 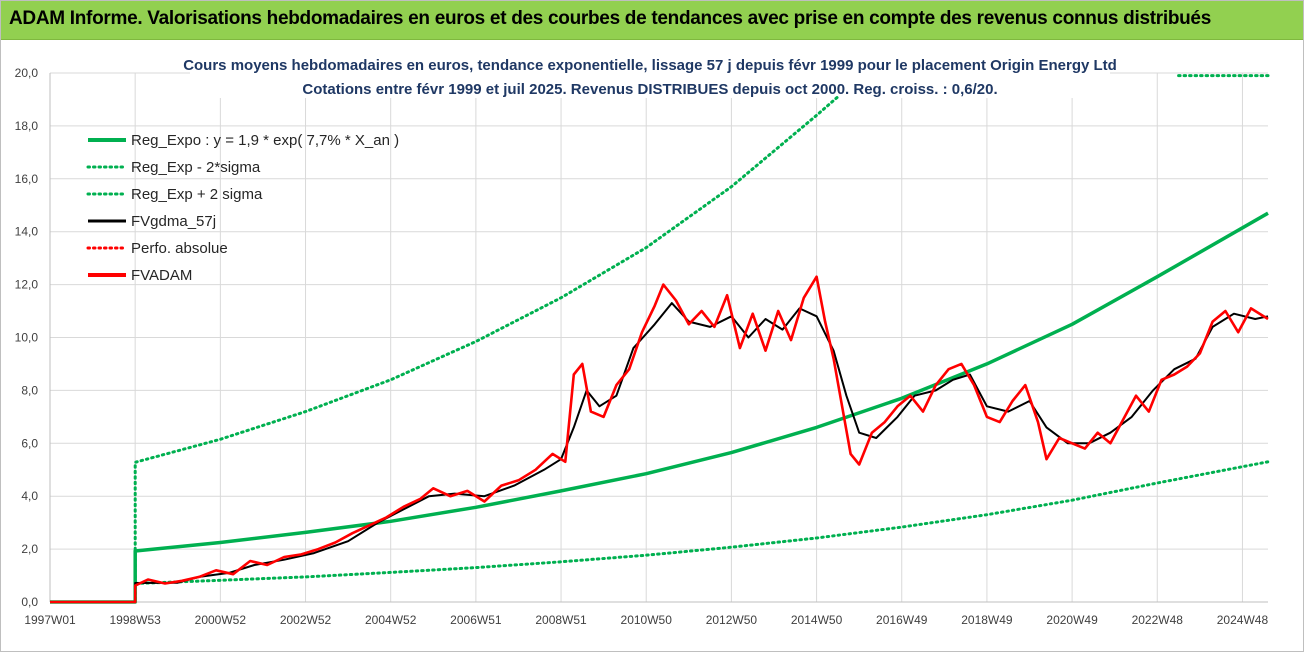 What do you see at coordinates (196, 167) in the screenshot?
I see `legend-label-reg-exp-2-sigma: Reg_Exp - 2*sigma` at bounding box center [196, 167].